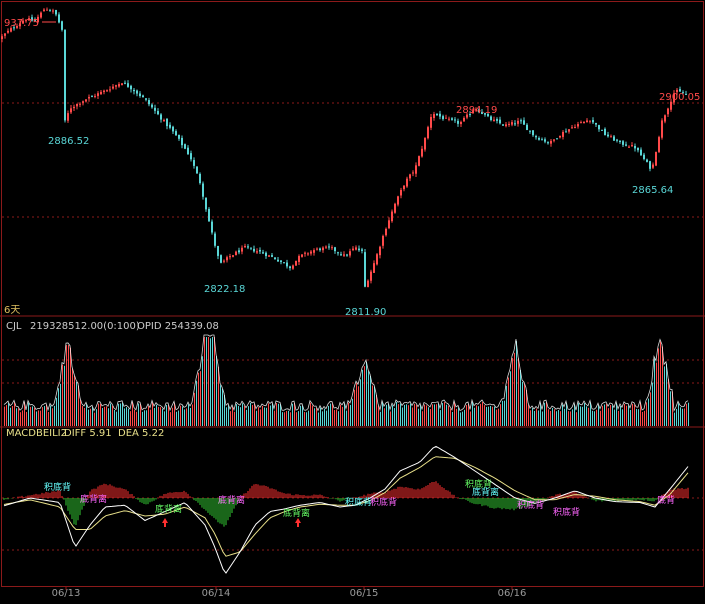  I want to click on divergence-signal: 积底背, so click(530, 505).